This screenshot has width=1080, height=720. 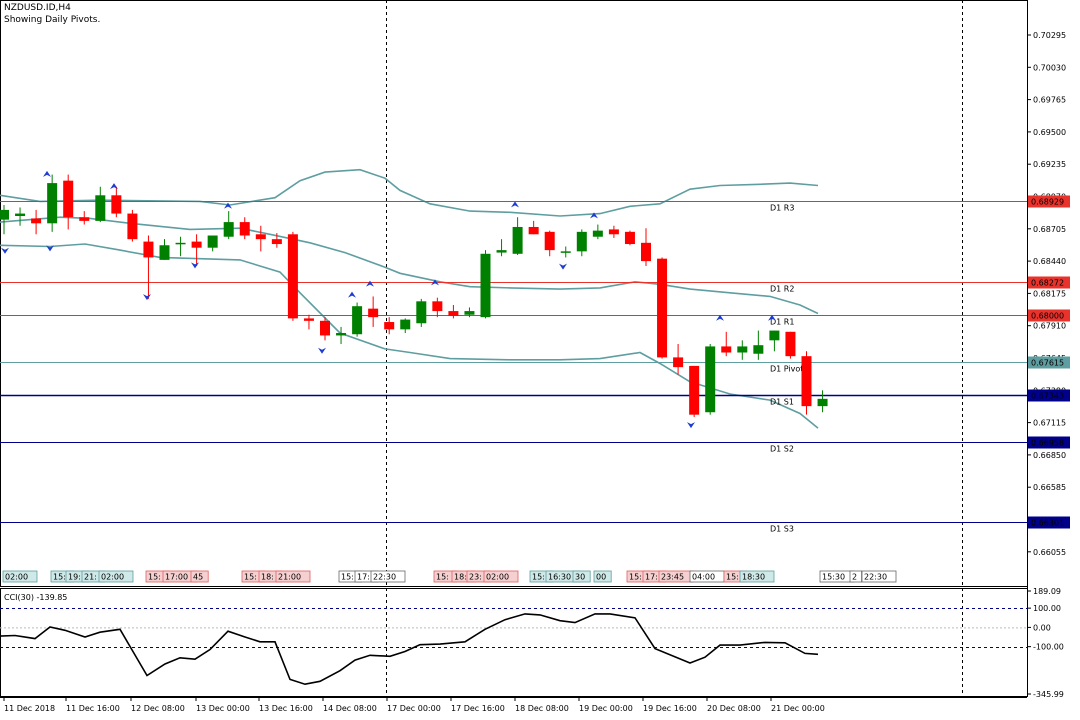 I want to click on session-label-15: 18:, so click(x=460, y=577).